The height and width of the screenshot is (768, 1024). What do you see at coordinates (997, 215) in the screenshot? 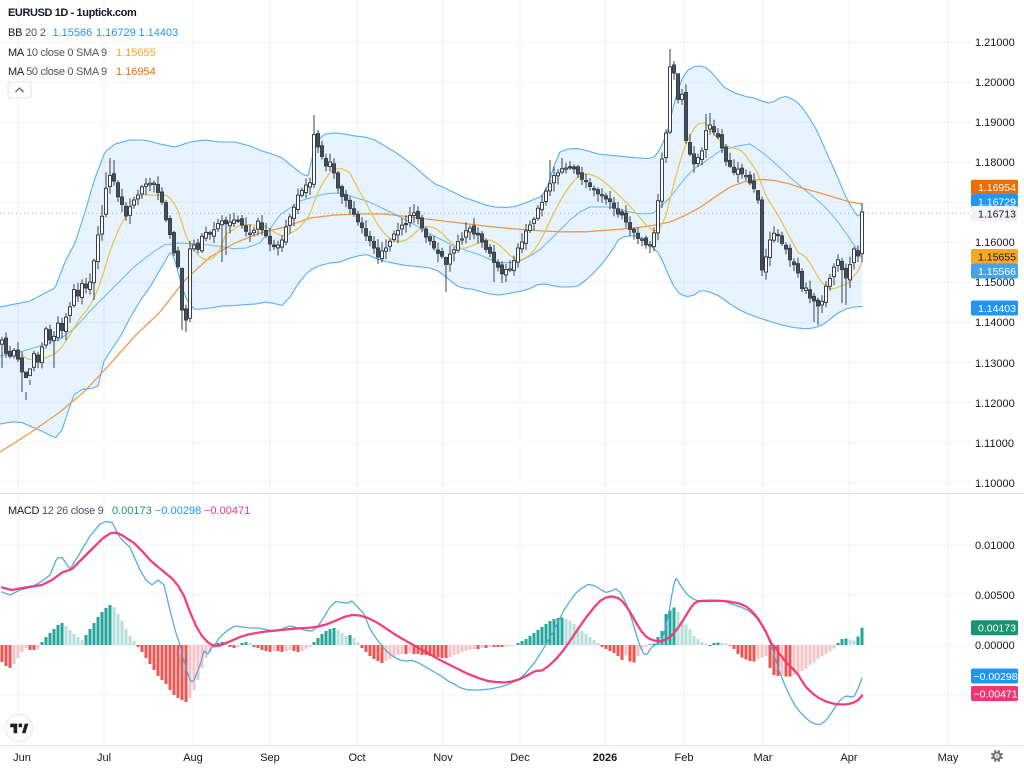
I see `svg-text: 1.16713` at bounding box center [997, 215].